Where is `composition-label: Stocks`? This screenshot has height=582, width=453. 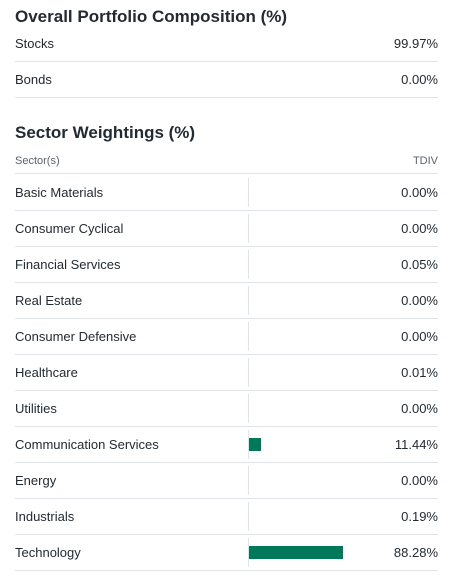 composition-label: Stocks is located at coordinates (35, 43).